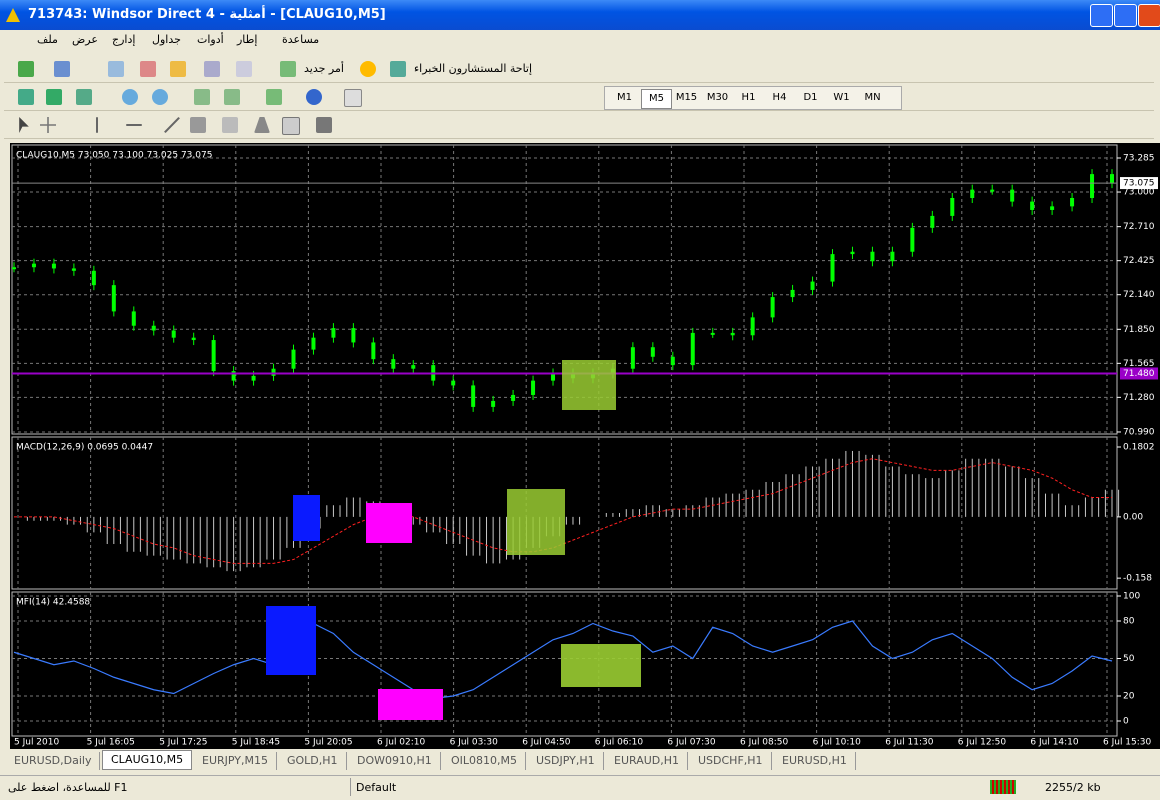 This screenshot has height=800, width=1160. What do you see at coordinates (147, 760) in the screenshot?
I see `chart-tab: CLAUG10,M5` at bounding box center [147, 760].